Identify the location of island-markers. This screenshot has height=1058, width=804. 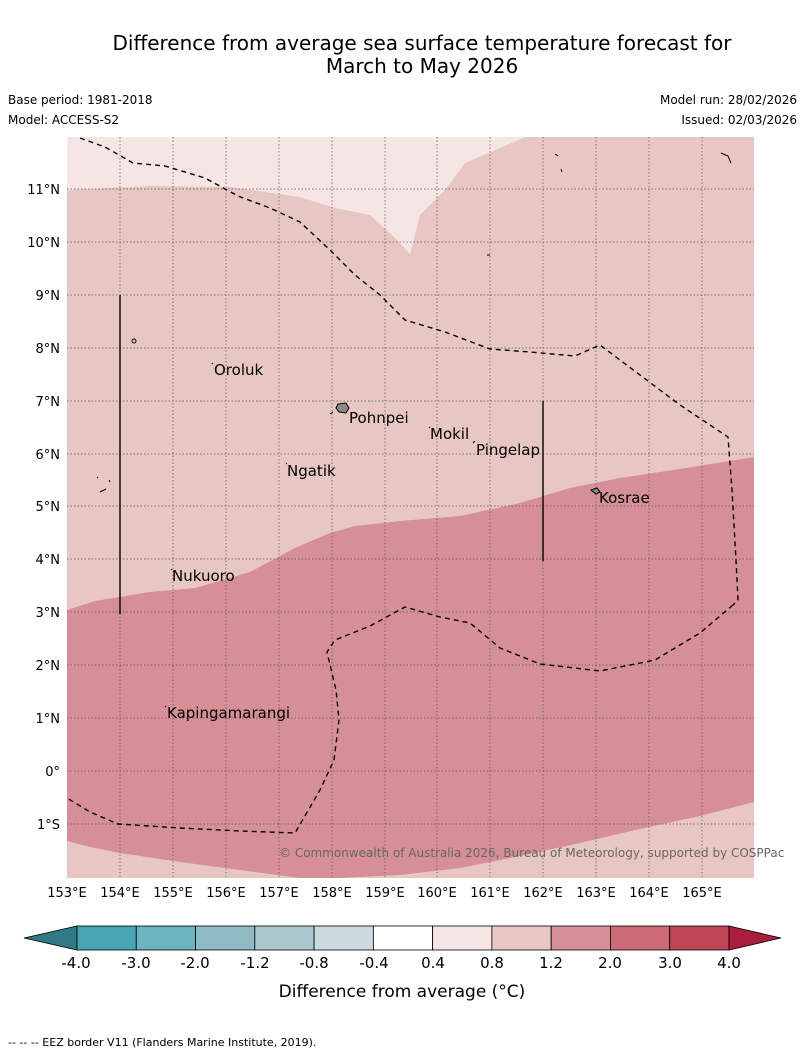
(320, 535).